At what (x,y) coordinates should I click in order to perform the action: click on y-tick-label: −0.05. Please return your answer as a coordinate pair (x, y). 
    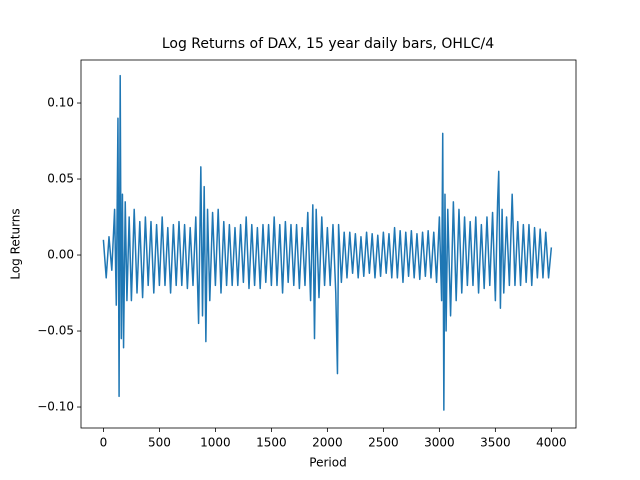
    Looking at the image, I should click on (55, 331).